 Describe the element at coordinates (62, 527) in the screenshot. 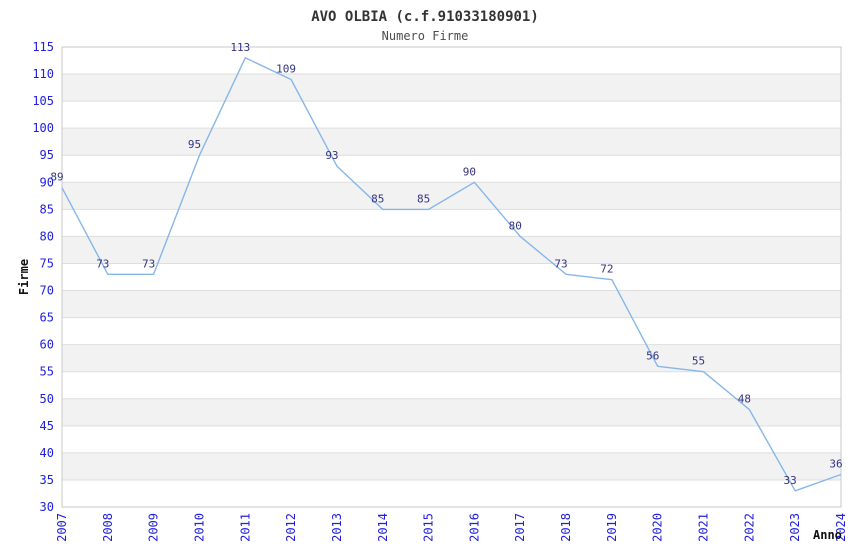

I see `x-tick-label: 2007` at that location.